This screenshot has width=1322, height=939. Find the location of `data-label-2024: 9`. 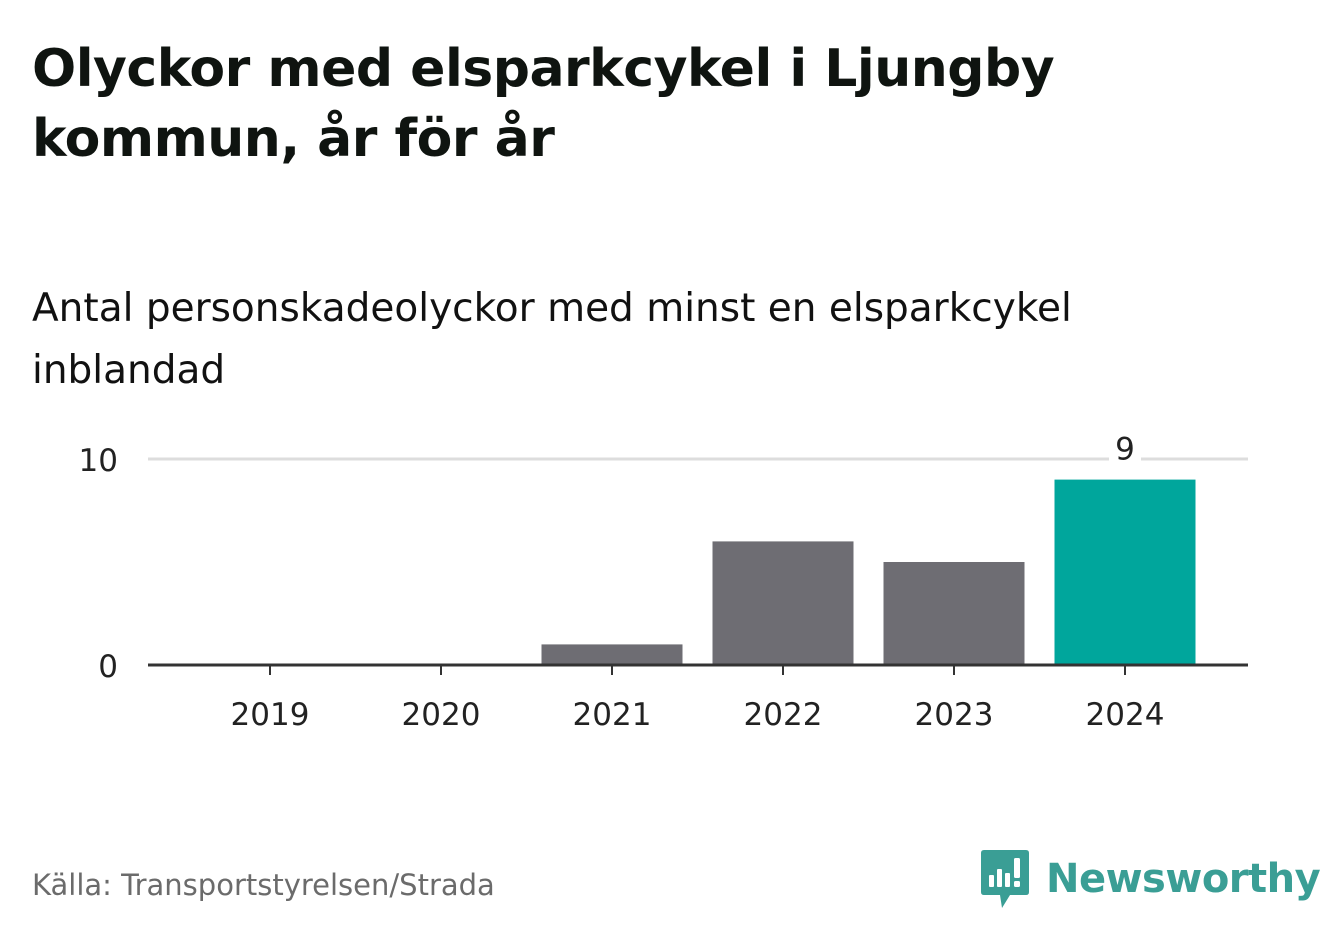

data-label-2024: 9 is located at coordinates (1125, 450).